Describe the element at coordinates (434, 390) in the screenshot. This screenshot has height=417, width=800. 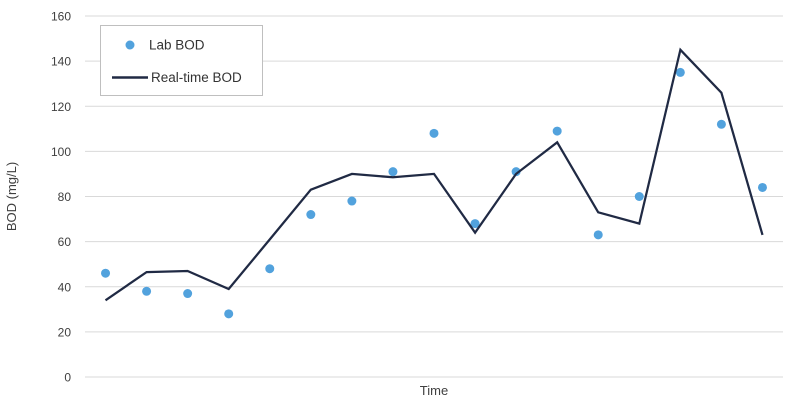
I see `x-axis-title: Time` at that location.